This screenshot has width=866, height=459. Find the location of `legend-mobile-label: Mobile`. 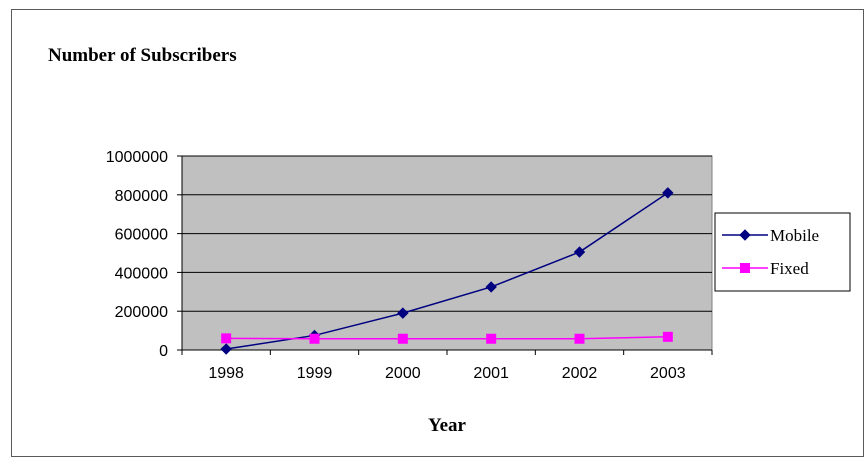

legend-mobile-label: Mobile is located at coordinates (794, 235).